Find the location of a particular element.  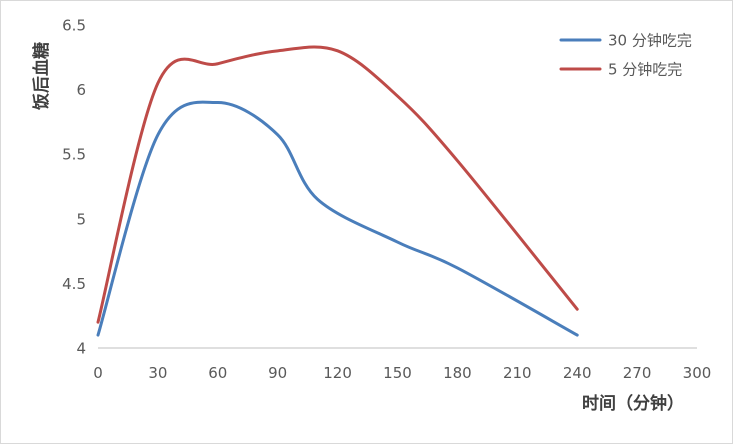

y-tick-label: 4 is located at coordinates (81, 349).